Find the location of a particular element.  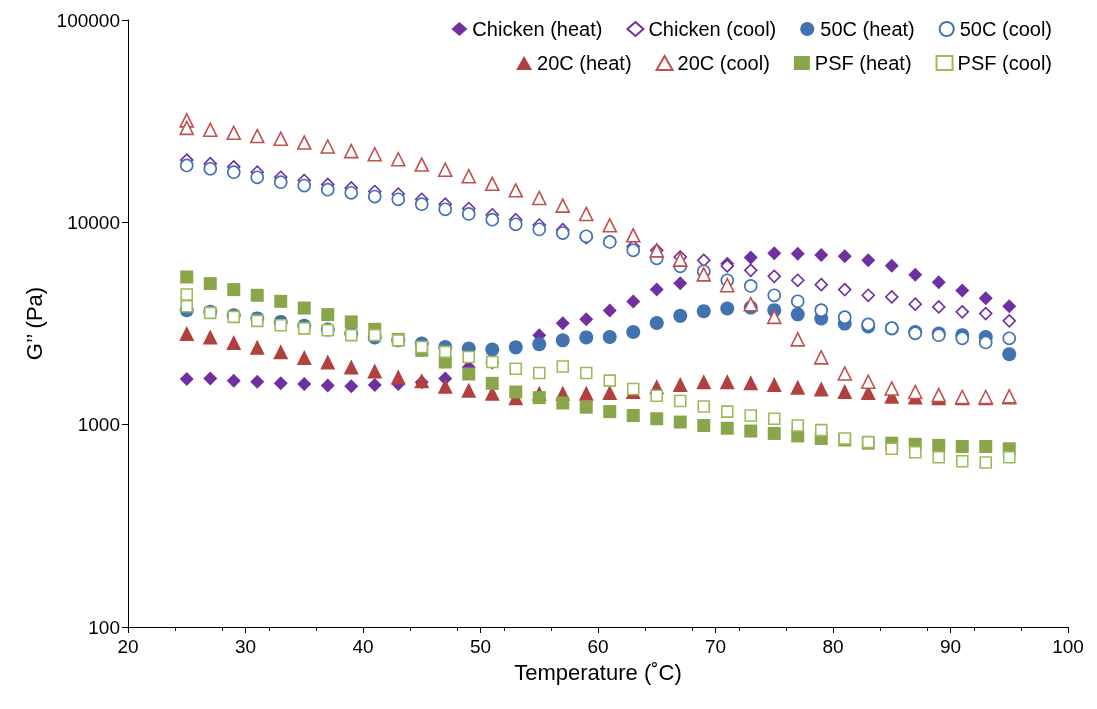

legend-label: Chicken (heat) is located at coordinates (537, 29).